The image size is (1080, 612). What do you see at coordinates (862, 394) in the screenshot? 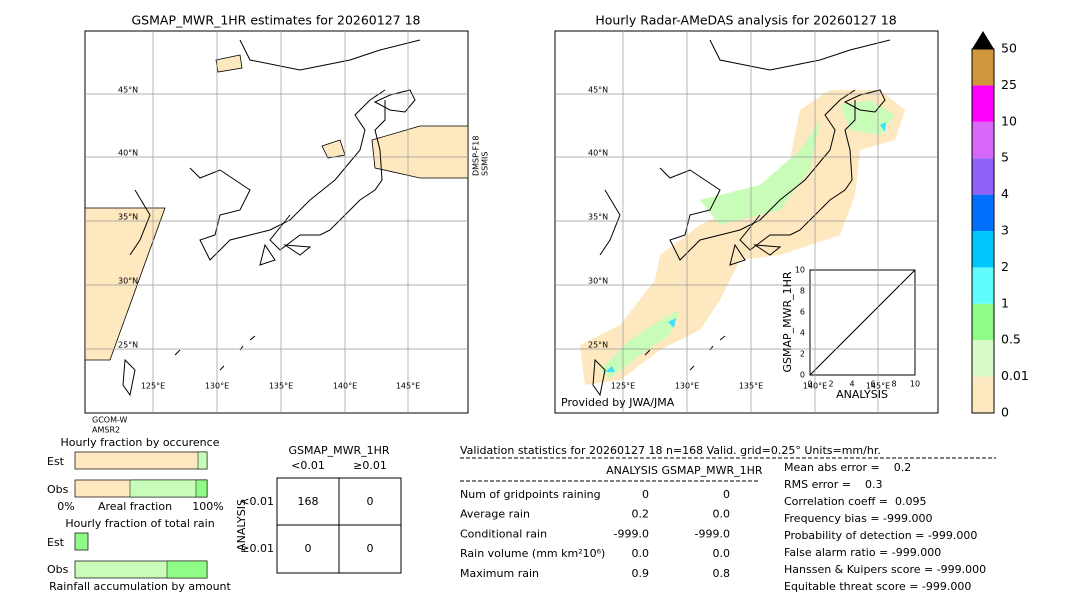
I see `inset-xlabel: ANALYSIS` at bounding box center [862, 394].